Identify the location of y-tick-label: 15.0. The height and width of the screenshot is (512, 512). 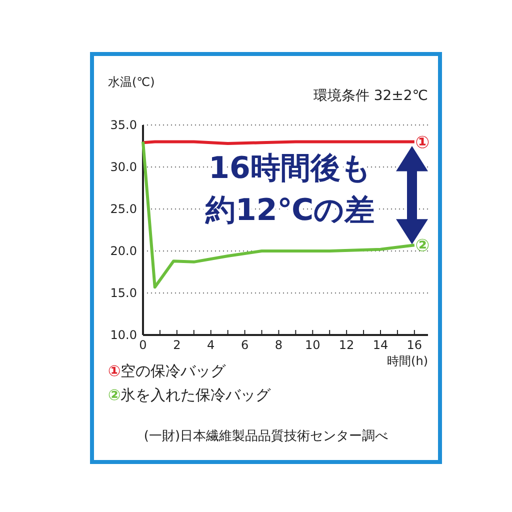
(123, 293).